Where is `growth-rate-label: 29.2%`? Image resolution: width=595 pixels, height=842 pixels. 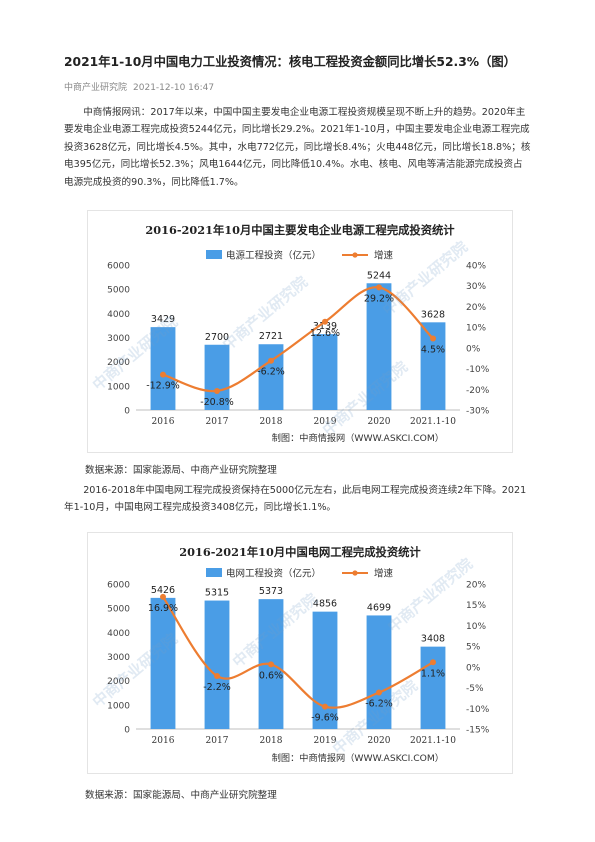 growth-rate-label: 29.2% is located at coordinates (379, 298).